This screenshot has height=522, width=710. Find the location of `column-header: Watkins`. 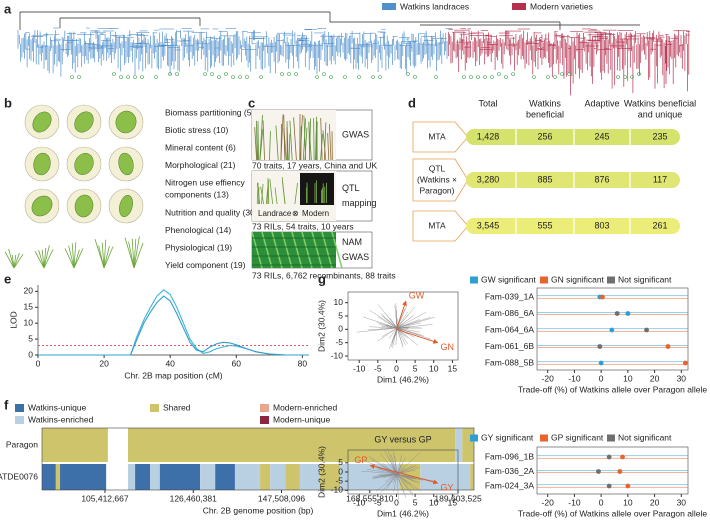

column-header: Watkins is located at coordinates (545, 103).